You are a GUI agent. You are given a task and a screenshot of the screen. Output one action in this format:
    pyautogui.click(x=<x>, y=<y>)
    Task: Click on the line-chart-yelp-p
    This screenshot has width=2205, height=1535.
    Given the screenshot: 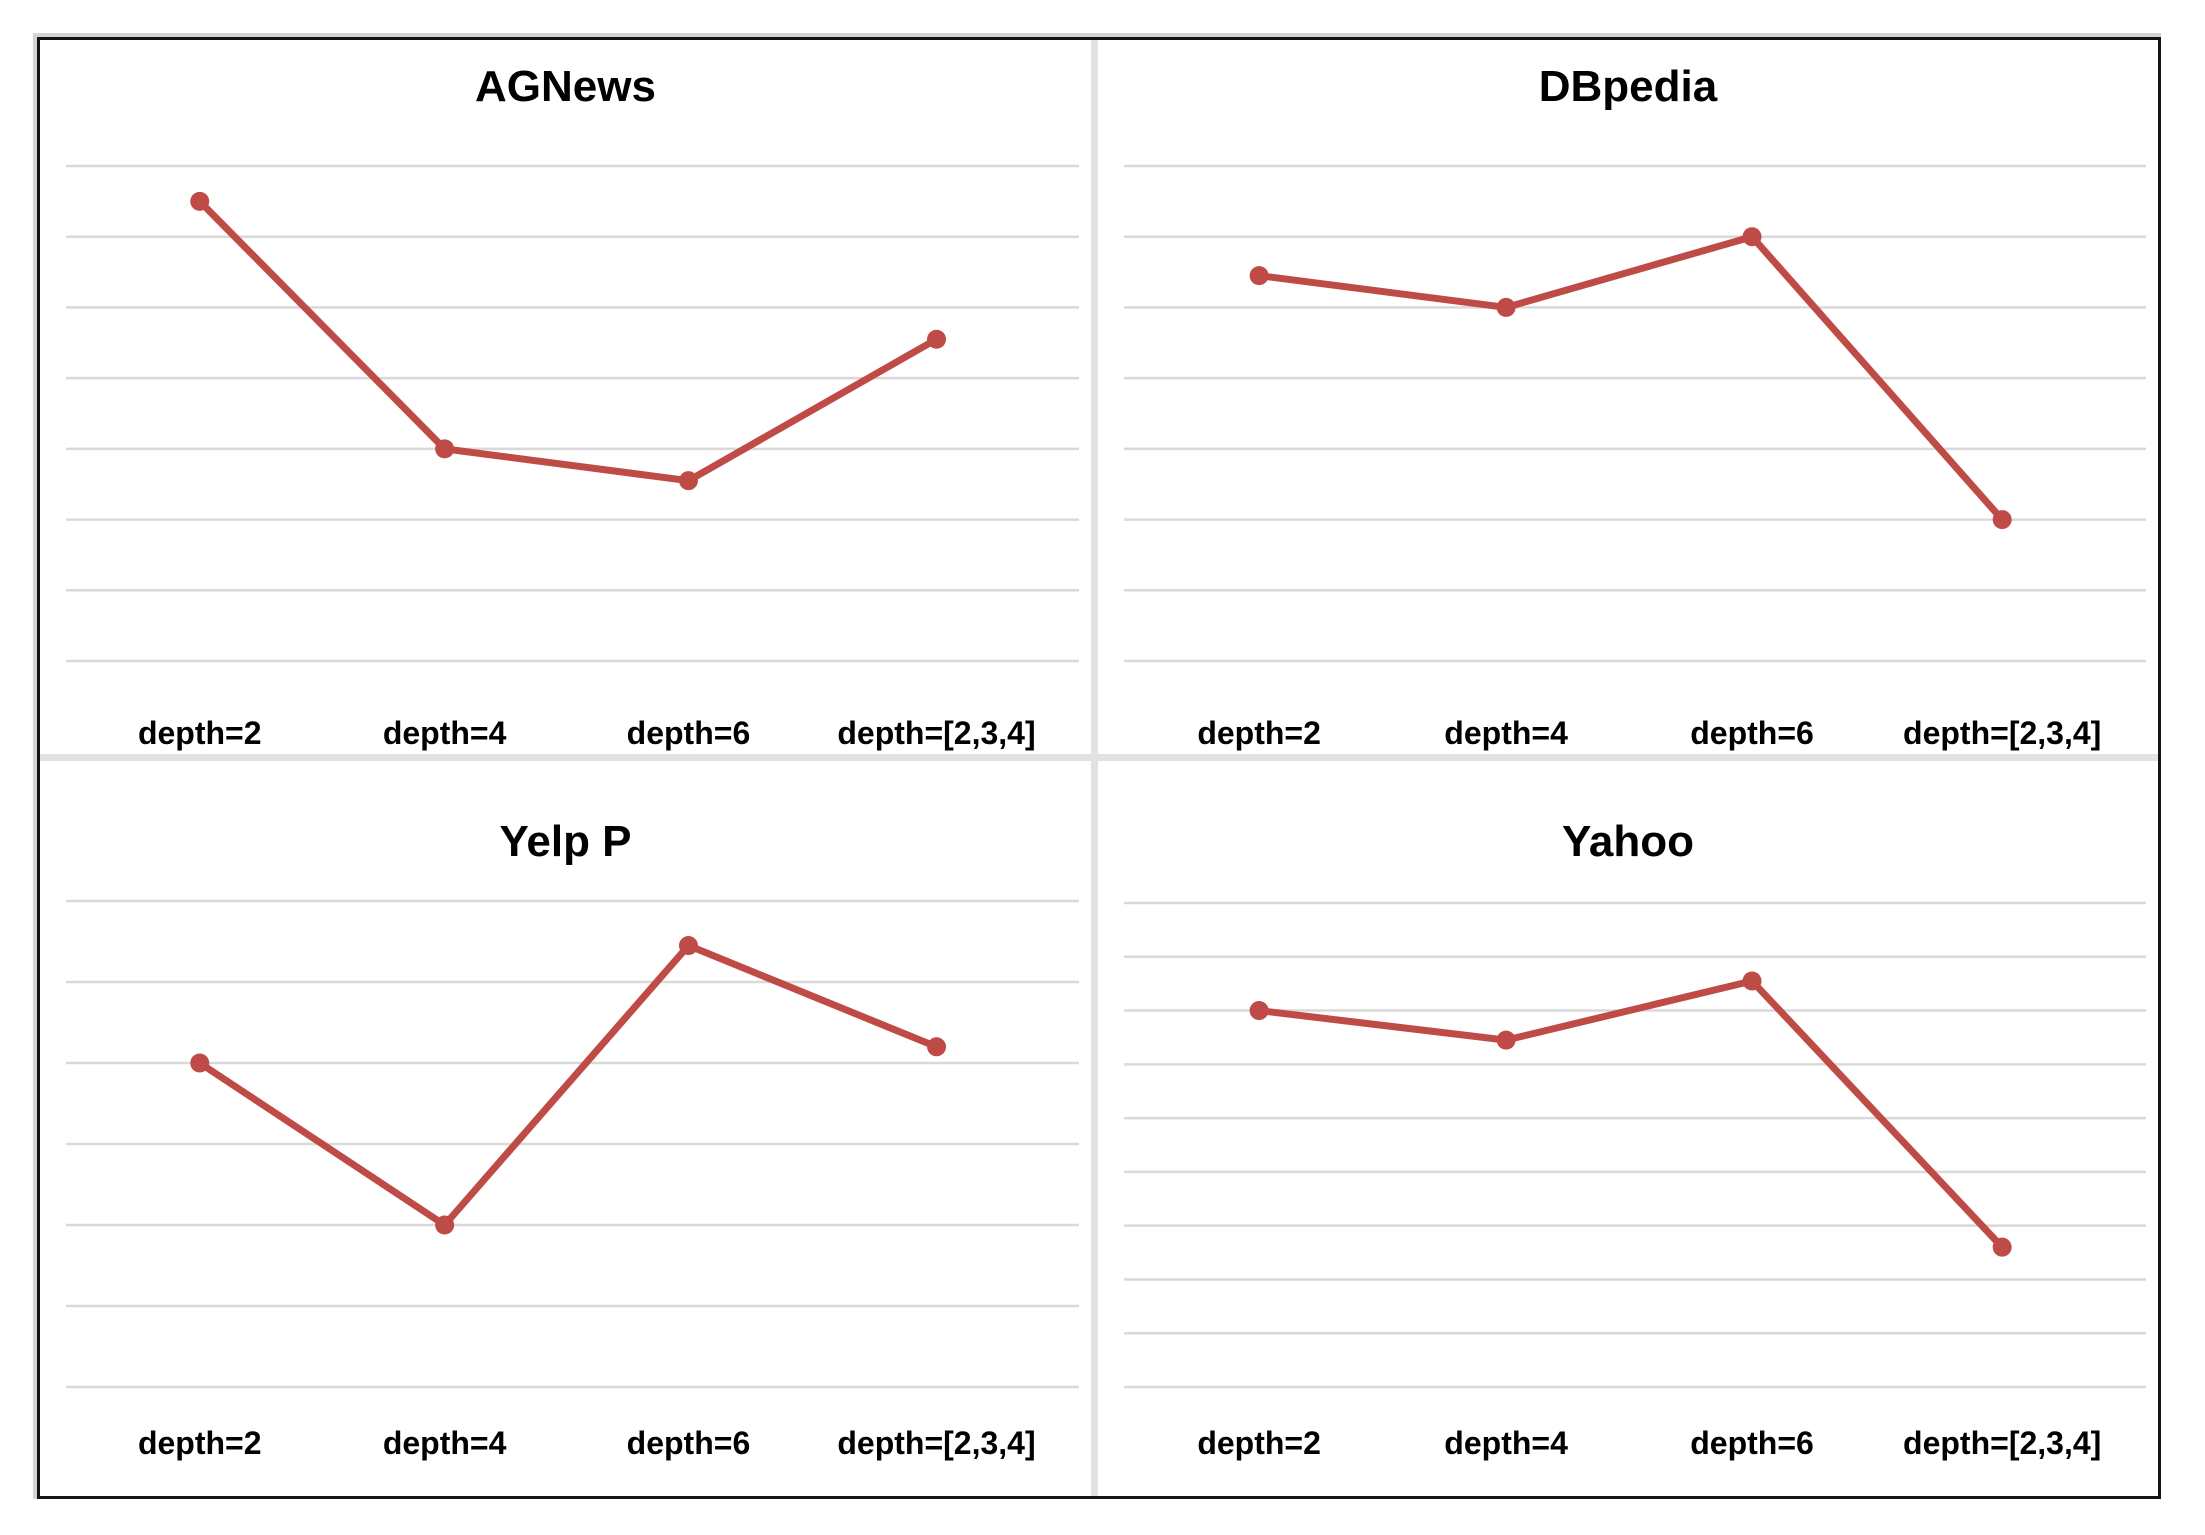 What is the action you would take?
    pyautogui.click(x=572, y=1144)
    